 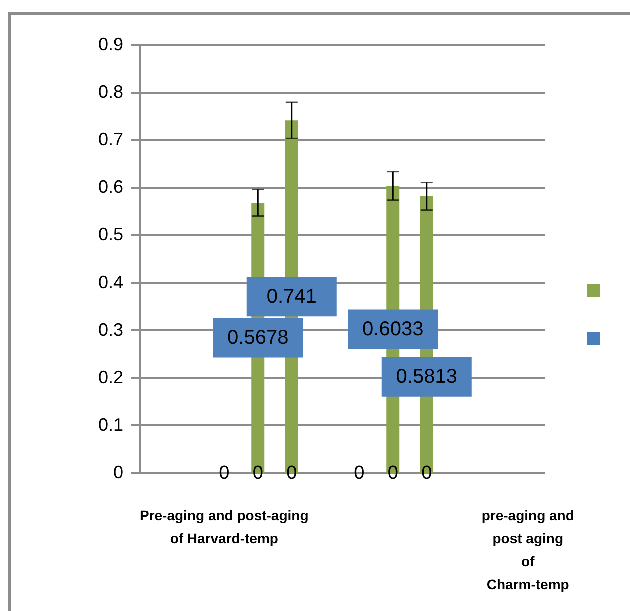 What do you see at coordinates (111, 234) in the screenshot?
I see `y-tick-label: 0.5` at bounding box center [111, 234].